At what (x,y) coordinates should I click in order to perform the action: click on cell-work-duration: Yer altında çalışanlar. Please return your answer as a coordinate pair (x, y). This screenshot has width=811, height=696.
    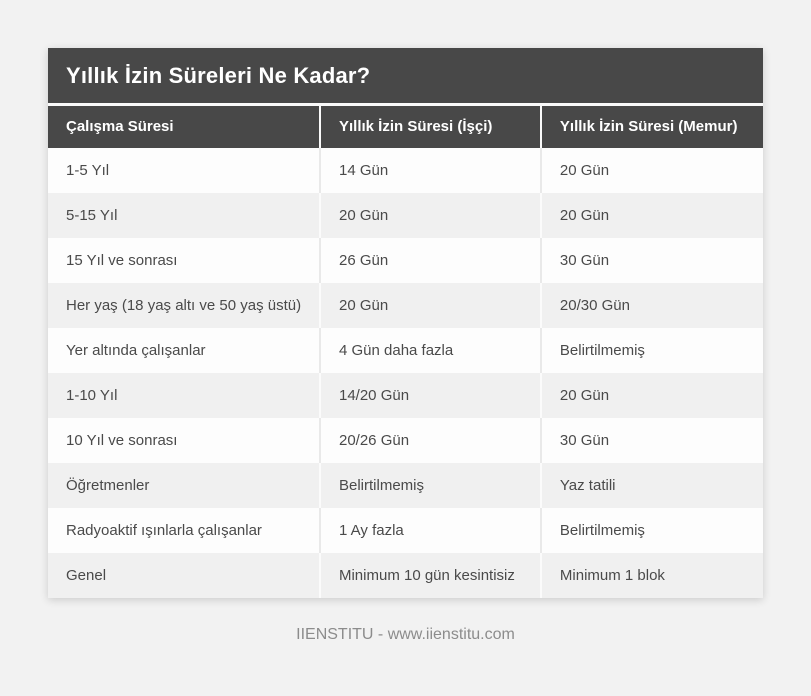
    Looking at the image, I should click on (136, 350).